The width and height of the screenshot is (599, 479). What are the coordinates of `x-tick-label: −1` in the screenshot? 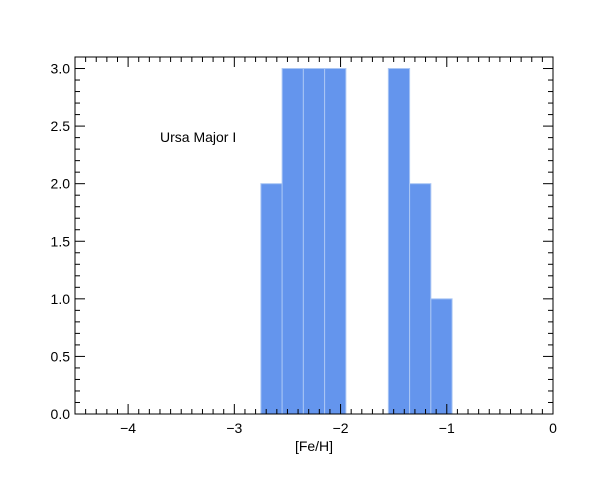 It's located at (447, 428).